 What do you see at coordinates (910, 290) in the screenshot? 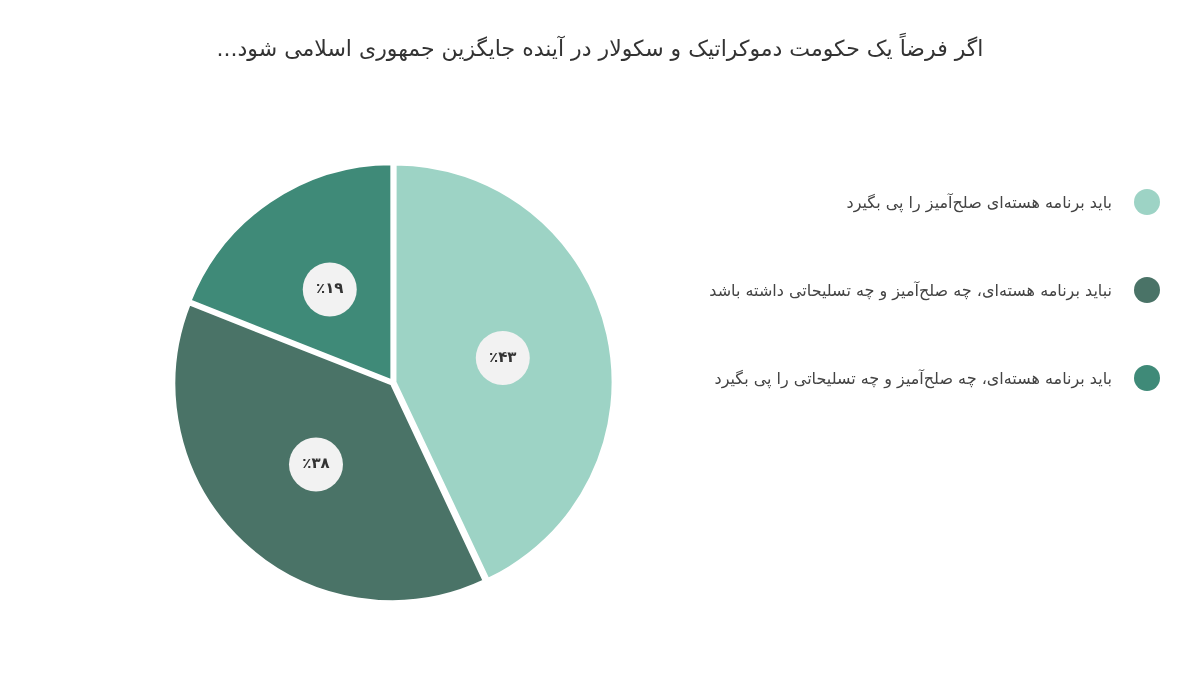
I see `legend-label: نباید برنامه هسته‌ای، چه صلح‌آمیز و چه تسلیحاتی داشته باشد` at bounding box center [910, 290].